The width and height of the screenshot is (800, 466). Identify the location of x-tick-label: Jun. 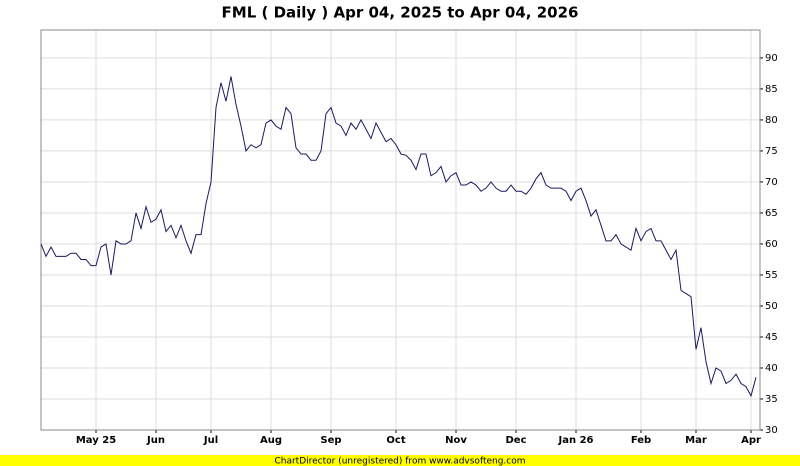
(155, 440).